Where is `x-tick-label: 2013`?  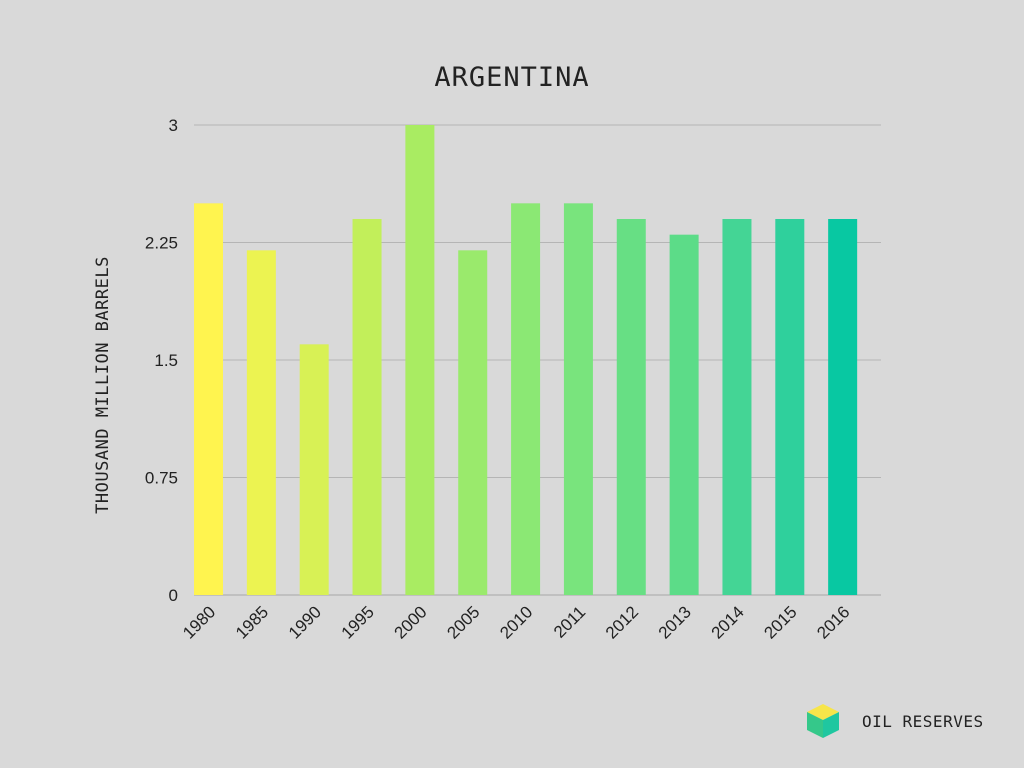
x-tick-label: 2013 is located at coordinates (675, 622).